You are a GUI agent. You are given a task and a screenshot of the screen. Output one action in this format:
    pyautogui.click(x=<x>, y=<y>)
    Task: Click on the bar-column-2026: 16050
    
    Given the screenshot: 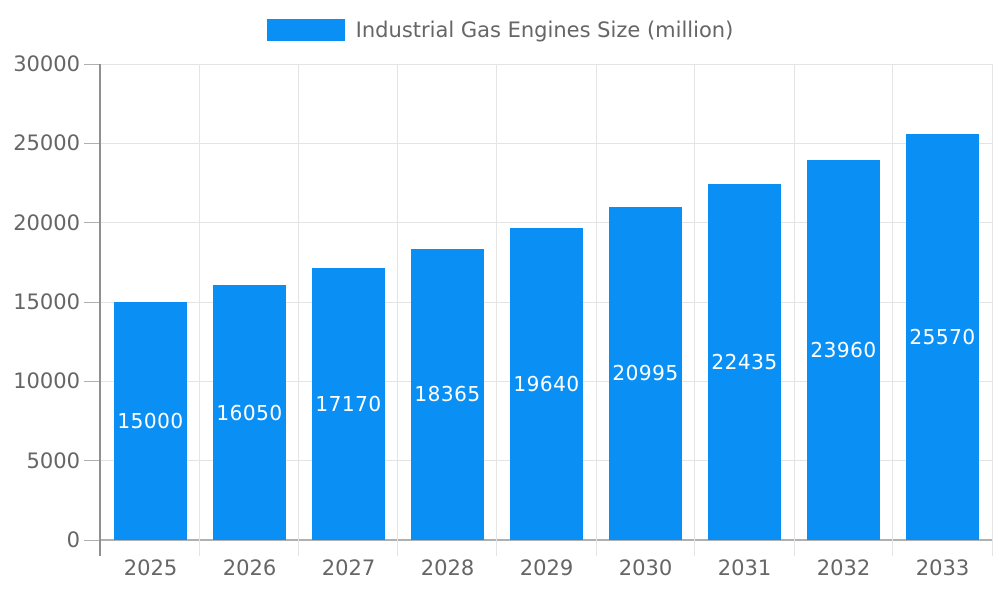 What is the action you would take?
    pyautogui.click(x=249, y=302)
    